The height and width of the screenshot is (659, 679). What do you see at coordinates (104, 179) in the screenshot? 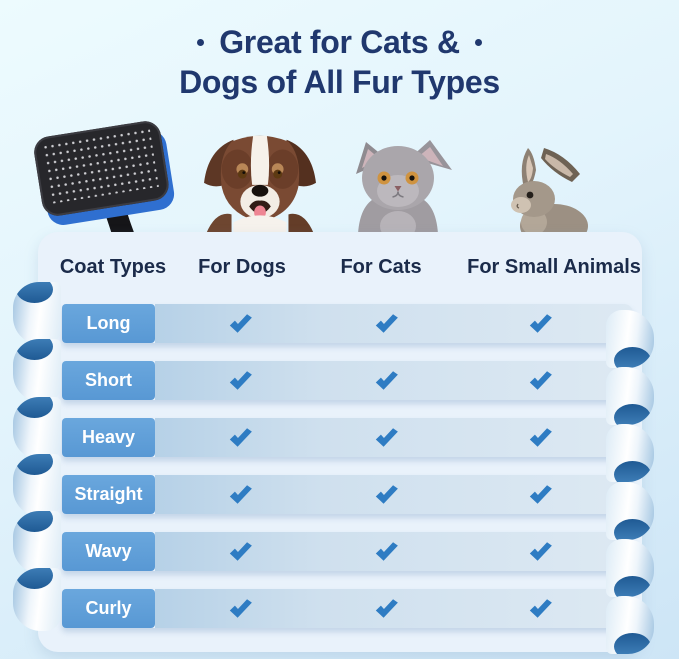
I see `slicker-brush-image` at bounding box center [104, 179].